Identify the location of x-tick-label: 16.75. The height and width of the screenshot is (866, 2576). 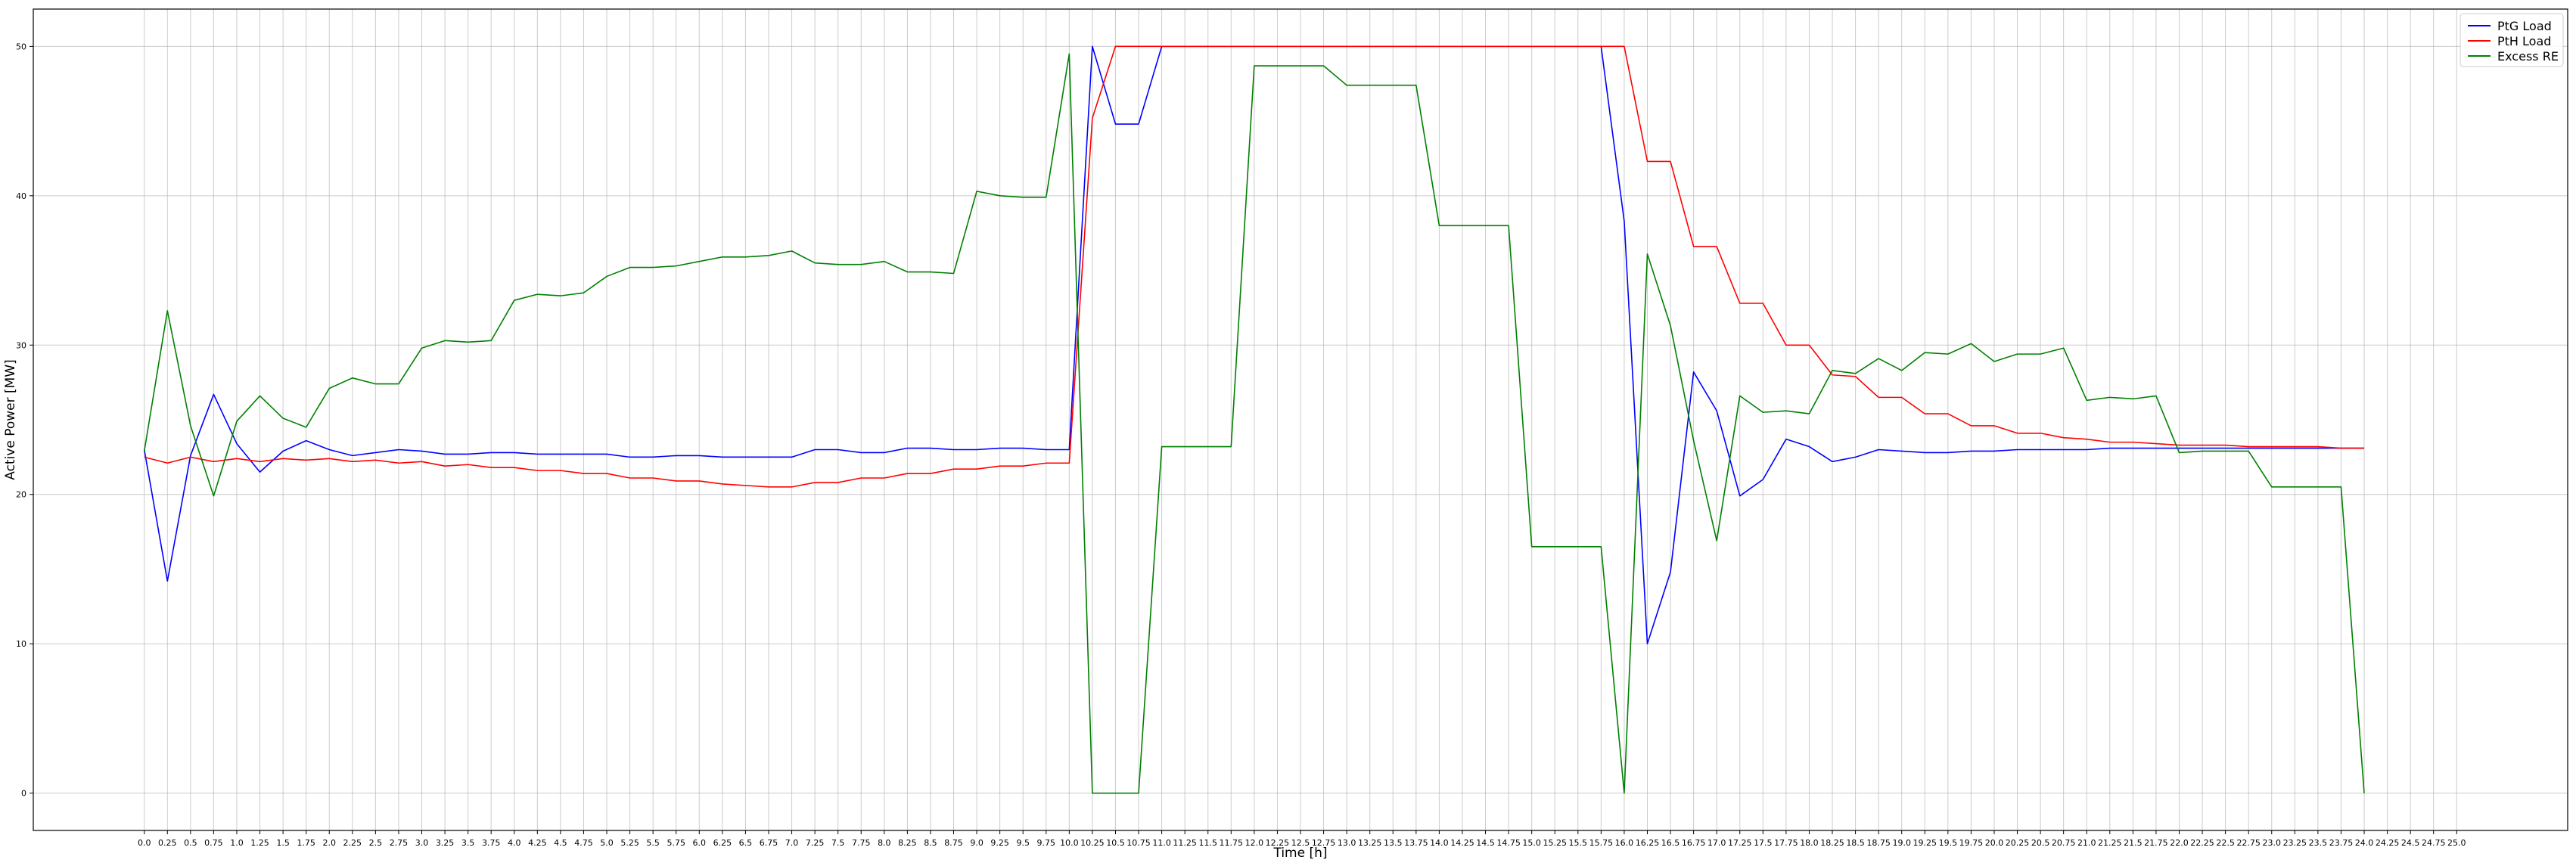
(1694, 843).